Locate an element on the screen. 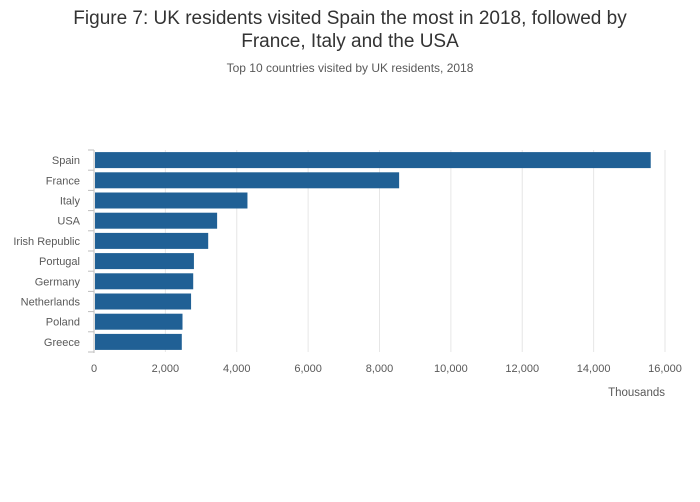  category-label: Spain is located at coordinates (66, 161).